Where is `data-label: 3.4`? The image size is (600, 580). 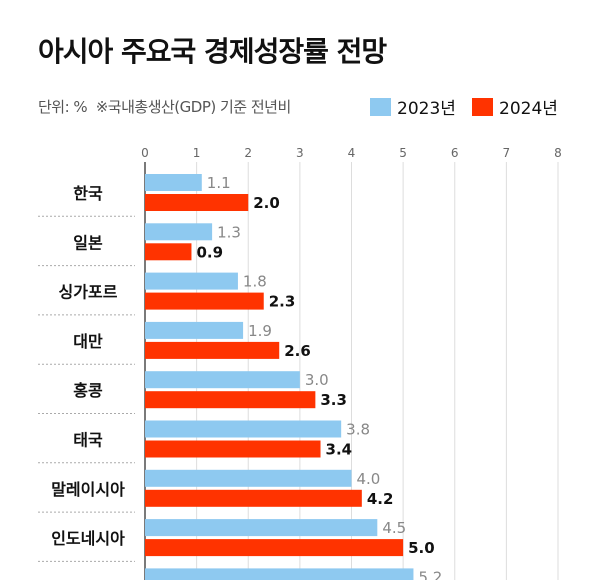 data-label: 3.4 is located at coordinates (339, 450).